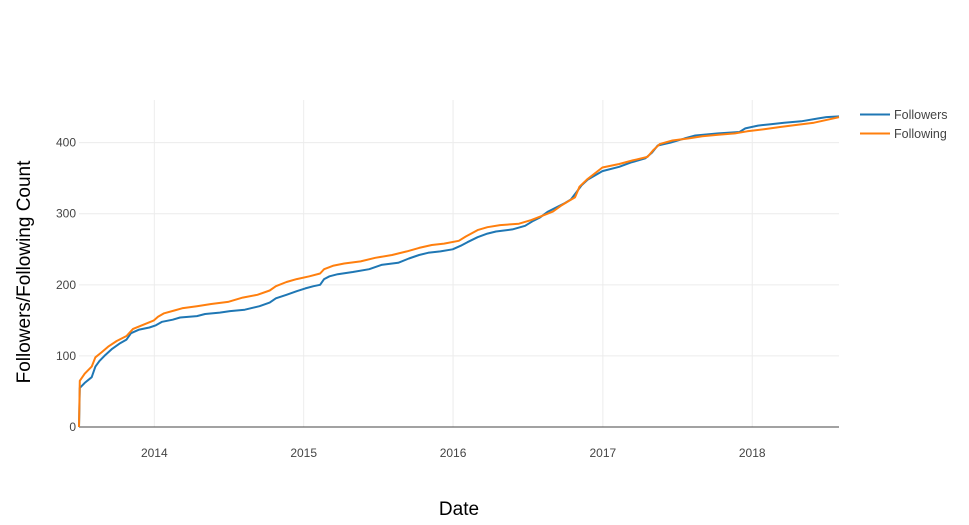 The width and height of the screenshot is (969, 525). What do you see at coordinates (72, 427) in the screenshot?
I see `y-tick-label: 0` at bounding box center [72, 427].